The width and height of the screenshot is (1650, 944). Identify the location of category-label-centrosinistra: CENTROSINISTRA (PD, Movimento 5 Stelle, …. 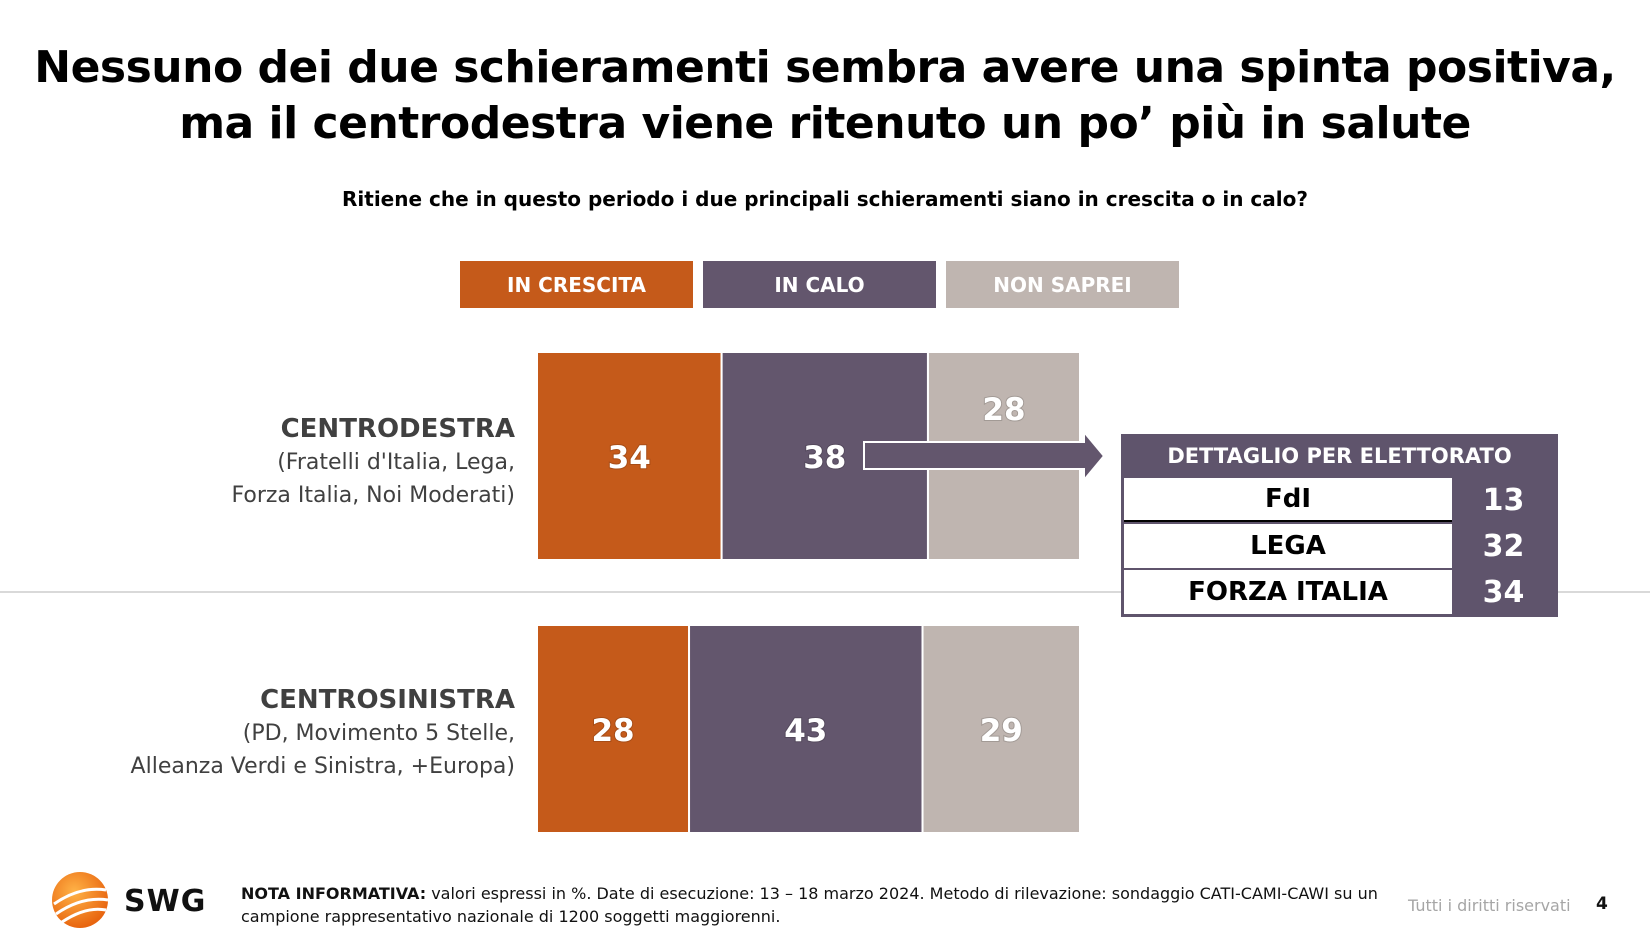
(323, 733).